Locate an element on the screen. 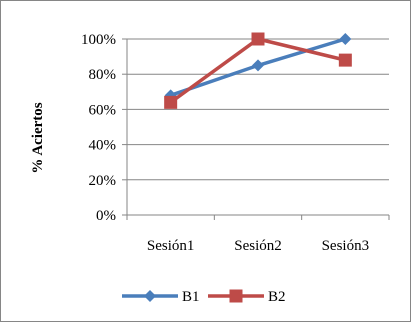 This screenshot has width=411, height=322. y-tick-label: 40% is located at coordinates (103, 146).